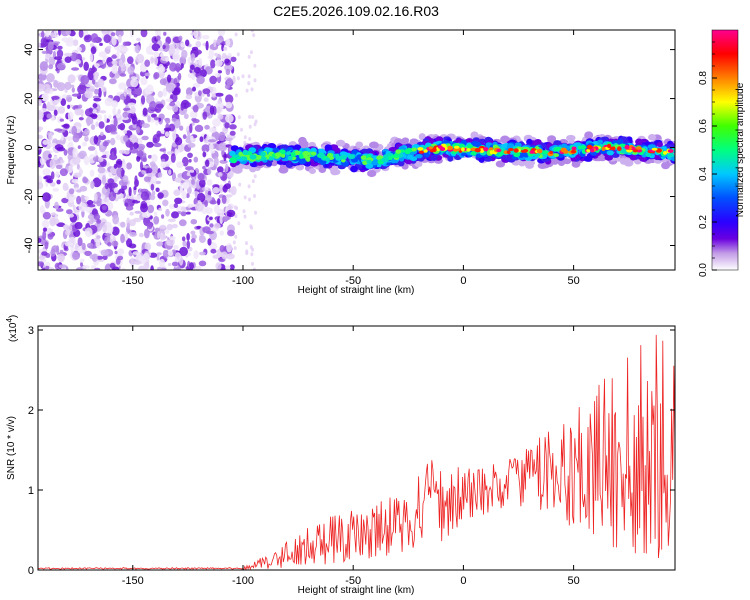 The height and width of the screenshot is (600, 750). What do you see at coordinates (703, 174) in the screenshot?
I see `colorbar-tick-label: 0.4` at bounding box center [703, 174].